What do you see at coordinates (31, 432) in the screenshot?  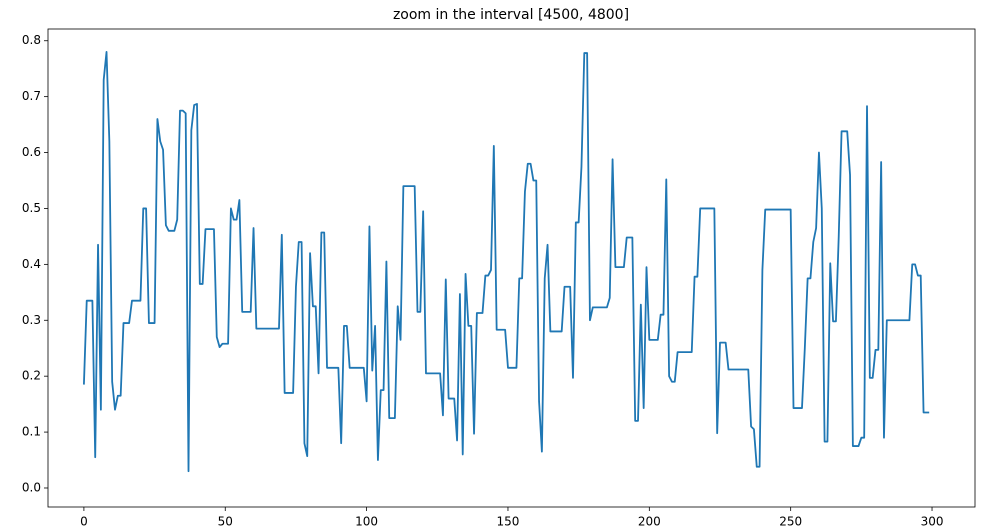 I see `y-tick-label: 0.1` at bounding box center [31, 432].